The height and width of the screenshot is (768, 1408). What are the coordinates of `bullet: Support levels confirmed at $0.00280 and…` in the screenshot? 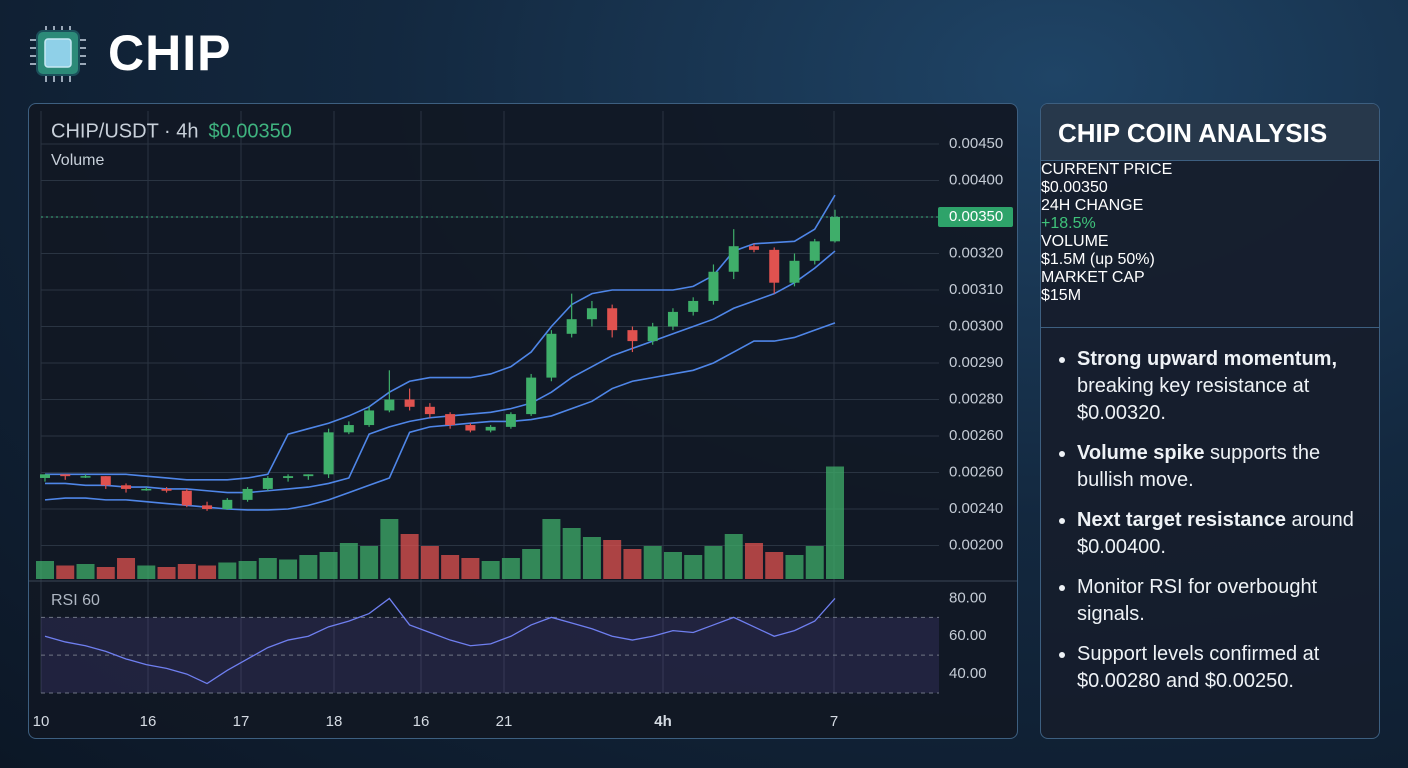 It's located at (1218, 668).